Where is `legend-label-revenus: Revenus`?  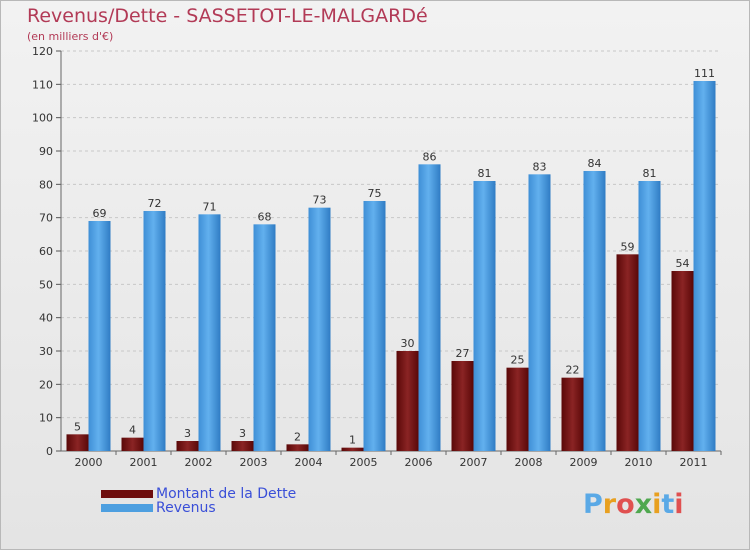 legend-label-revenus: Revenus is located at coordinates (186, 508).